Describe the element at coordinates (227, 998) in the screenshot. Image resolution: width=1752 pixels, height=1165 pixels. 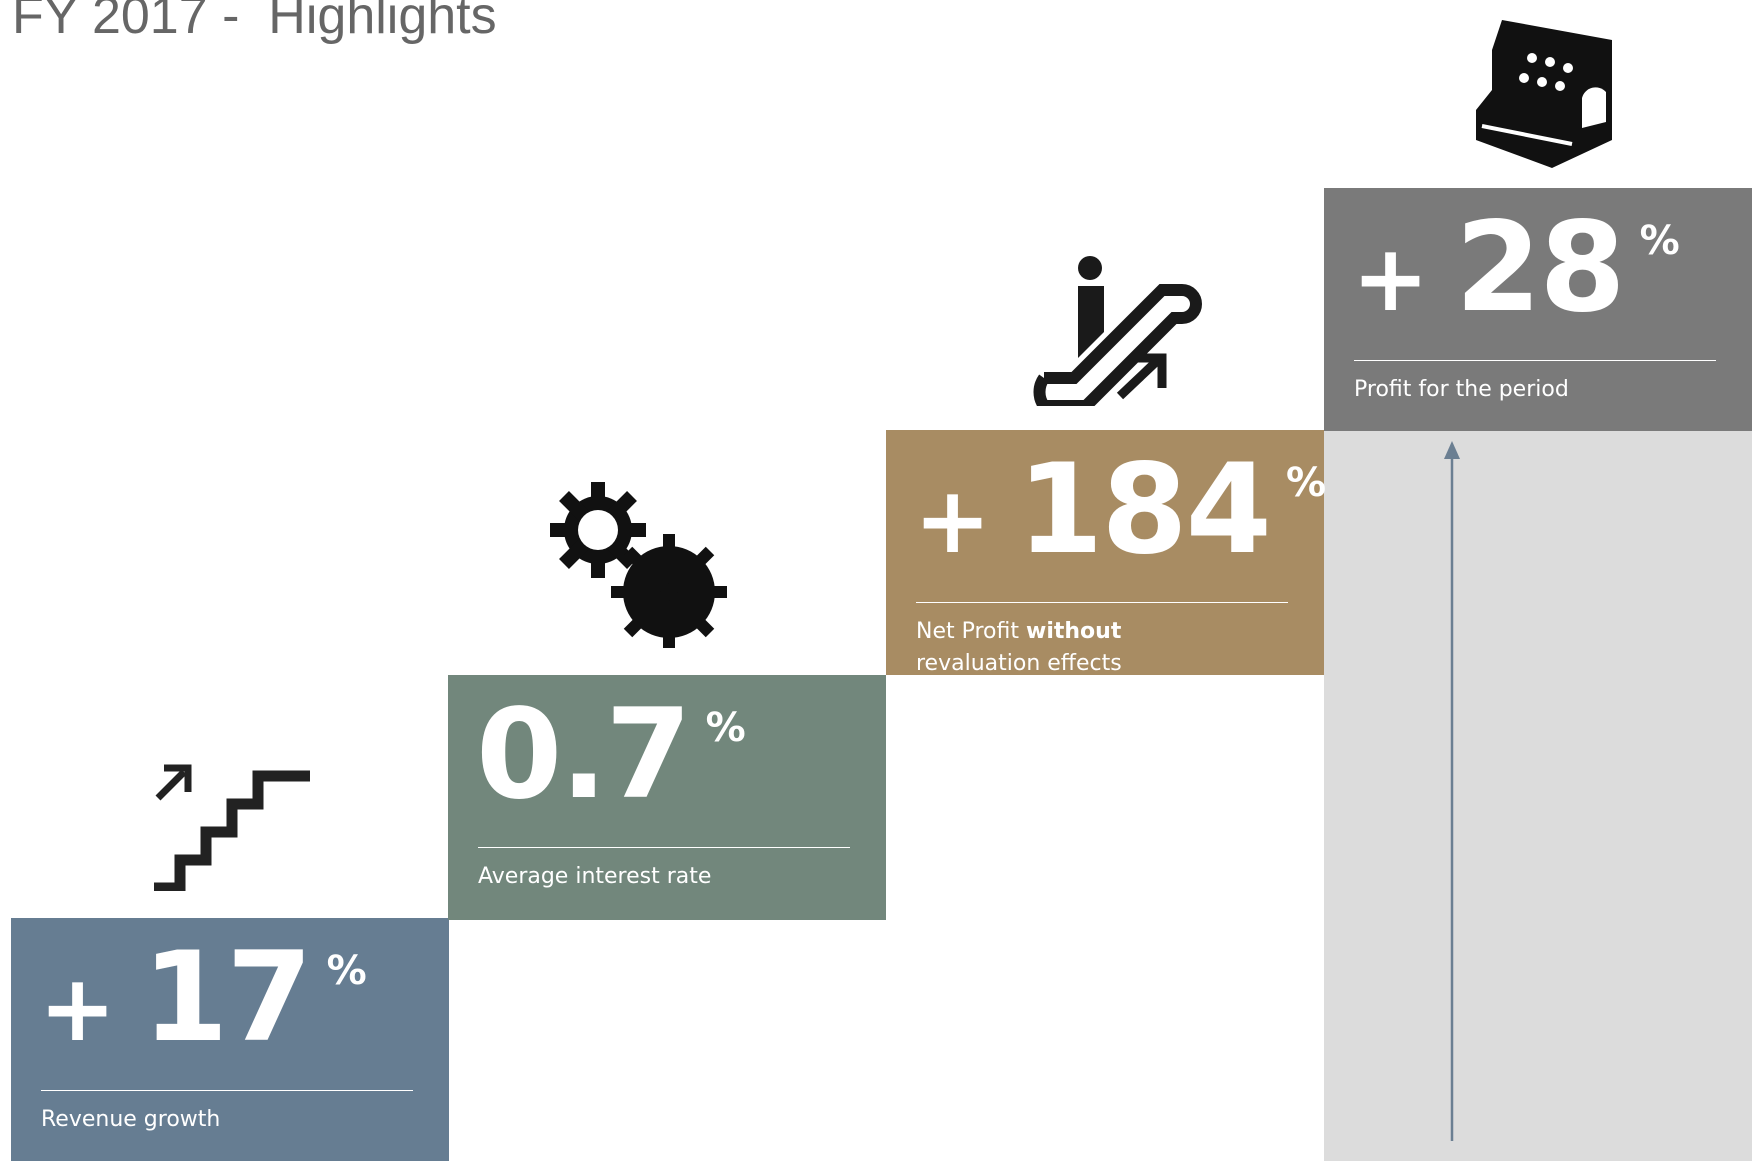
I see `value: 17` at that location.